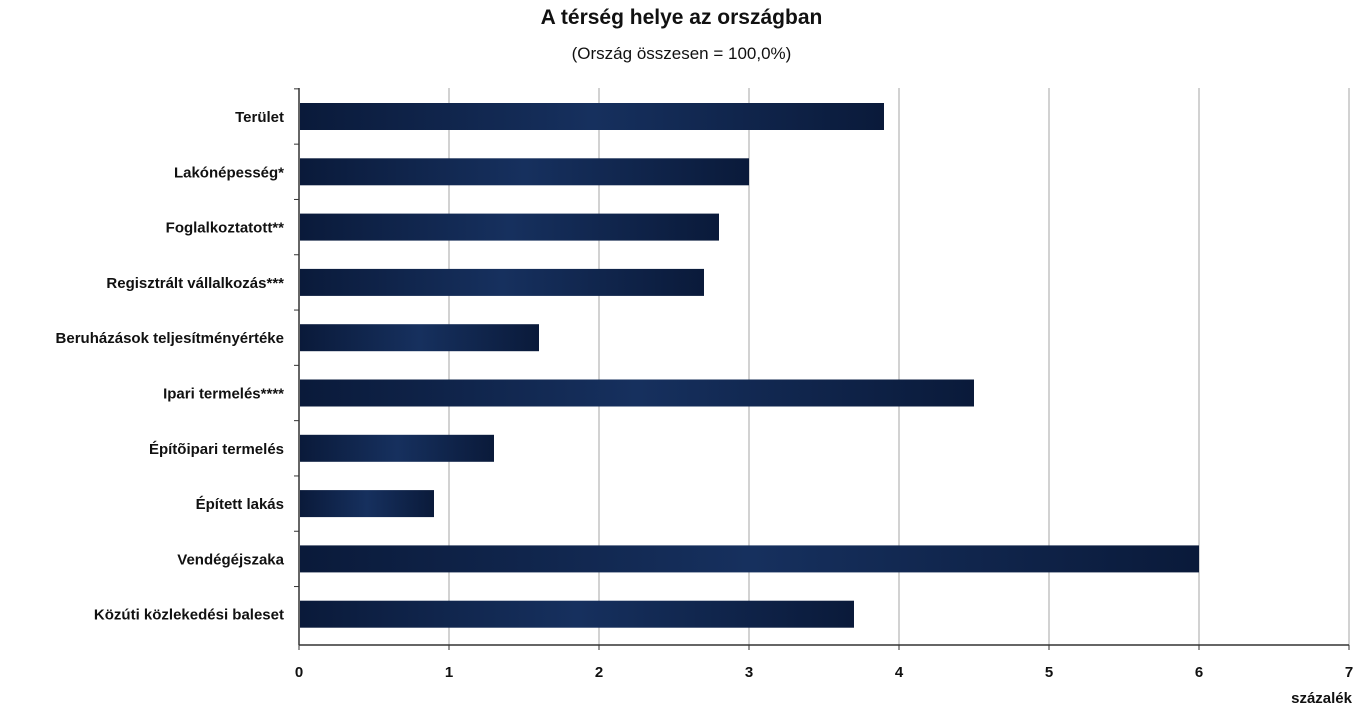  Describe the element at coordinates (681, 53) in the screenshot. I see `chart-subtitle: (Ország összesen = 100,0%)` at that location.